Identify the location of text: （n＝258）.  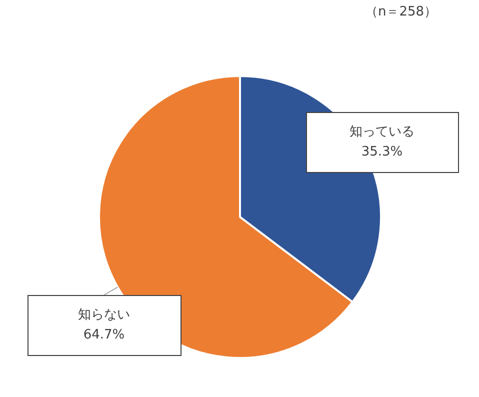
(401, 12).